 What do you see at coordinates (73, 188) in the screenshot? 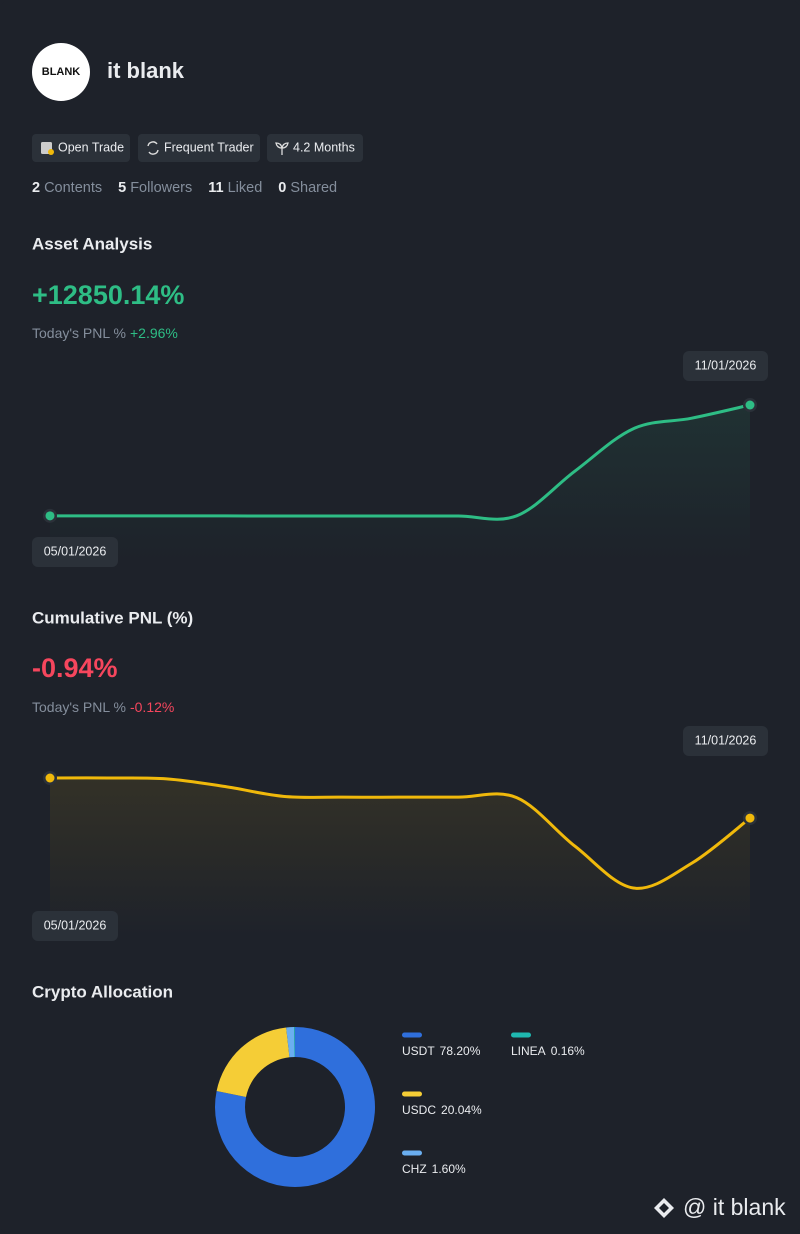
I see `stat-label: Contents` at bounding box center [73, 188].